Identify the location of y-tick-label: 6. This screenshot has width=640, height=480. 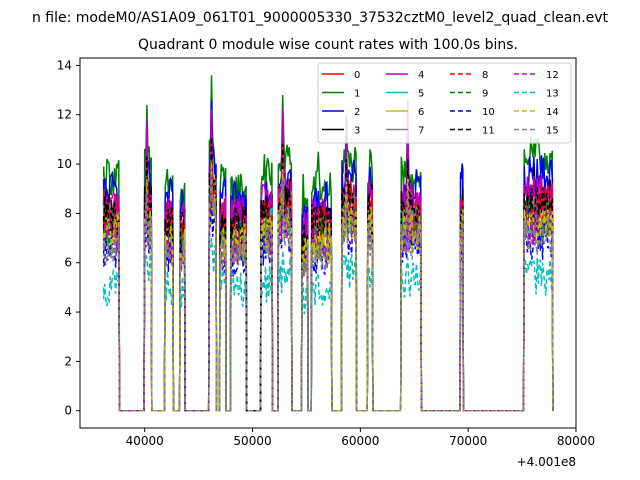
(68, 263).